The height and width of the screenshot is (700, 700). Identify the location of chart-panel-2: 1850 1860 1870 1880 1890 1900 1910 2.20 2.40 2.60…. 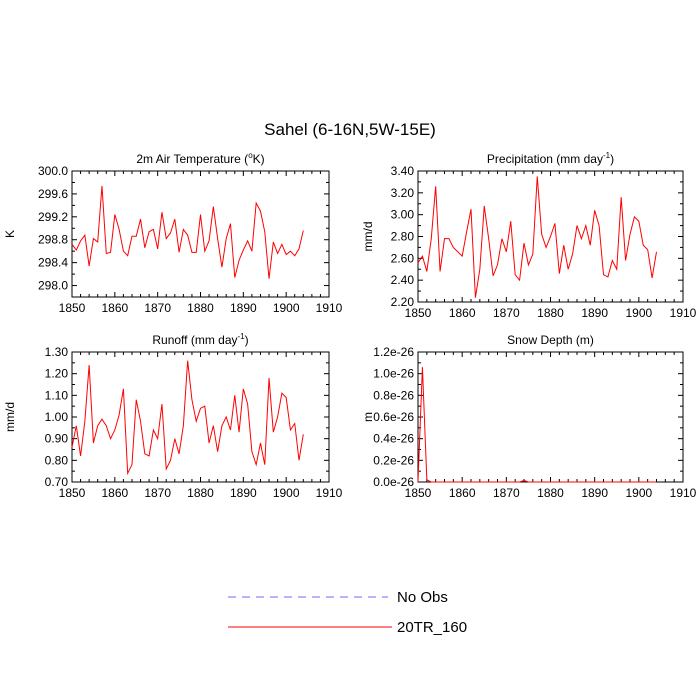
(529, 235).